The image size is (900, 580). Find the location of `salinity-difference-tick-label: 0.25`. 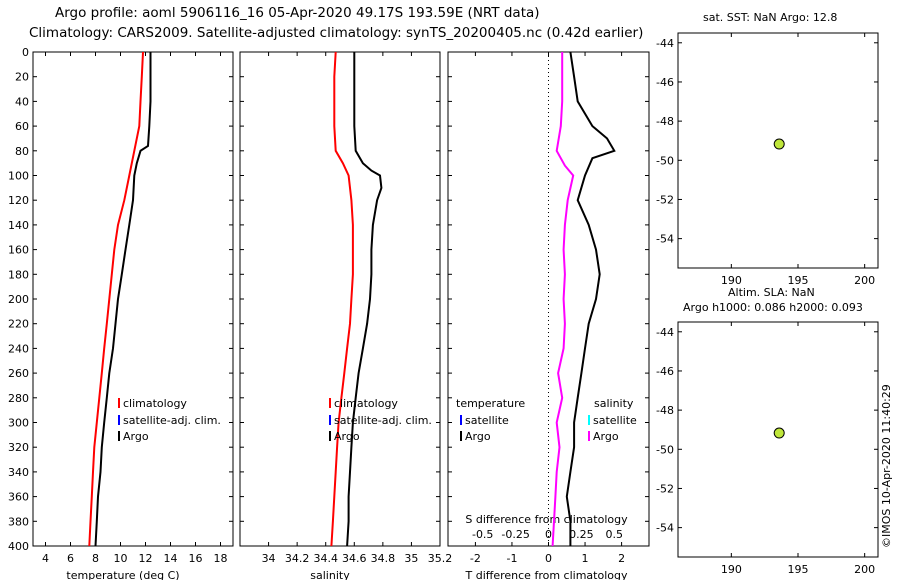

salinity-difference-tick-label: 0.25 is located at coordinates (581, 534).